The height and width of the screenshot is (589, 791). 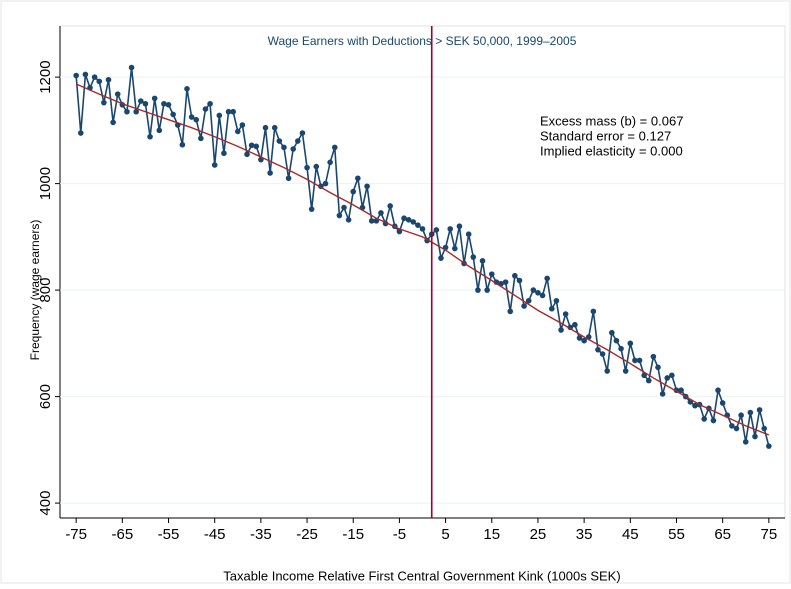 What do you see at coordinates (491, 534) in the screenshot?
I see `x-tick-label: 15` at bounding box center [491, 534].